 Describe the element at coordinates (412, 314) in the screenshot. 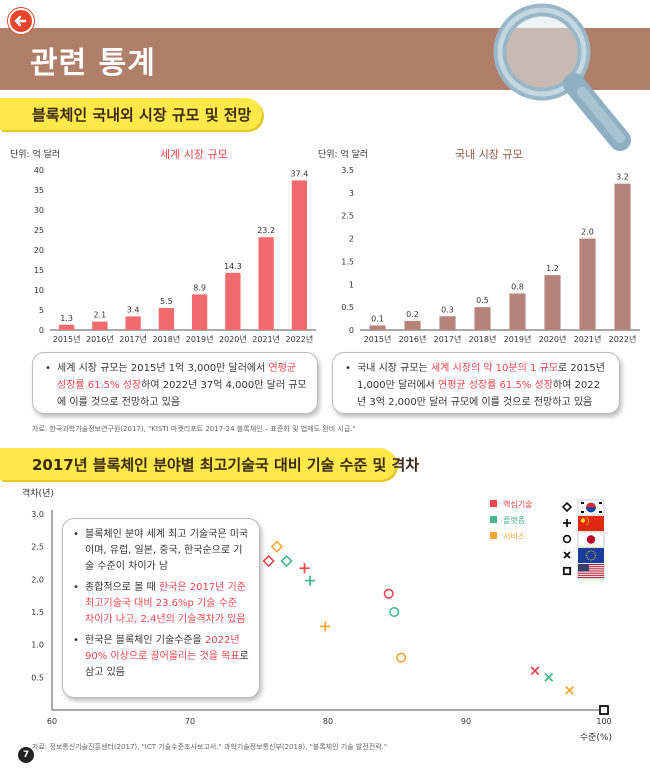

I see `bar-value-label: 0.2` at that location.